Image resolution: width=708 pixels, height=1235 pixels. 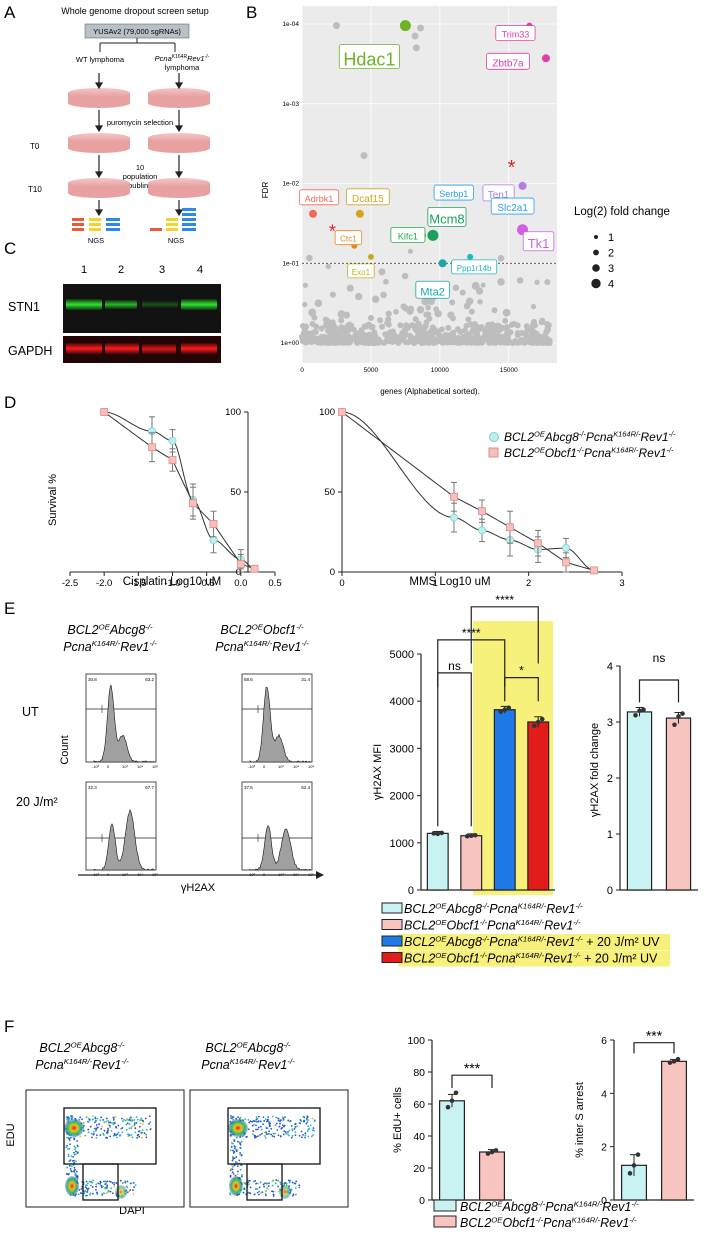 What do you see at coordinates (534, 942) in the screenshot?
I see `legend-uv-highlight` at bounding box center [534, 942].